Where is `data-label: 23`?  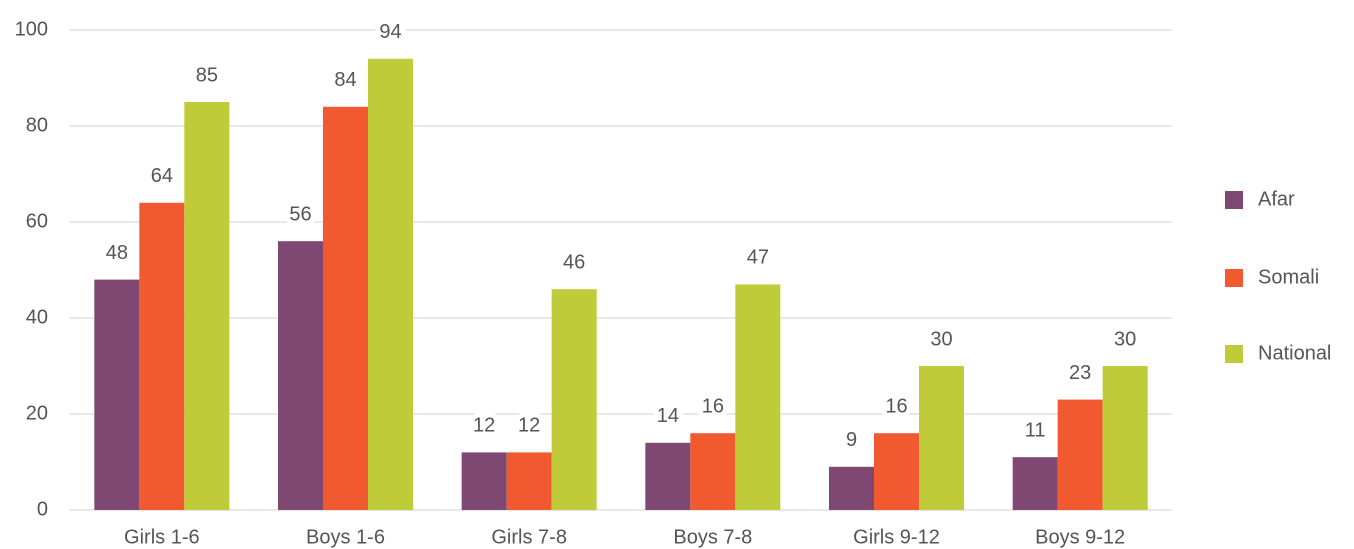 data-label: 23 is located at coordinates (1080, 373).